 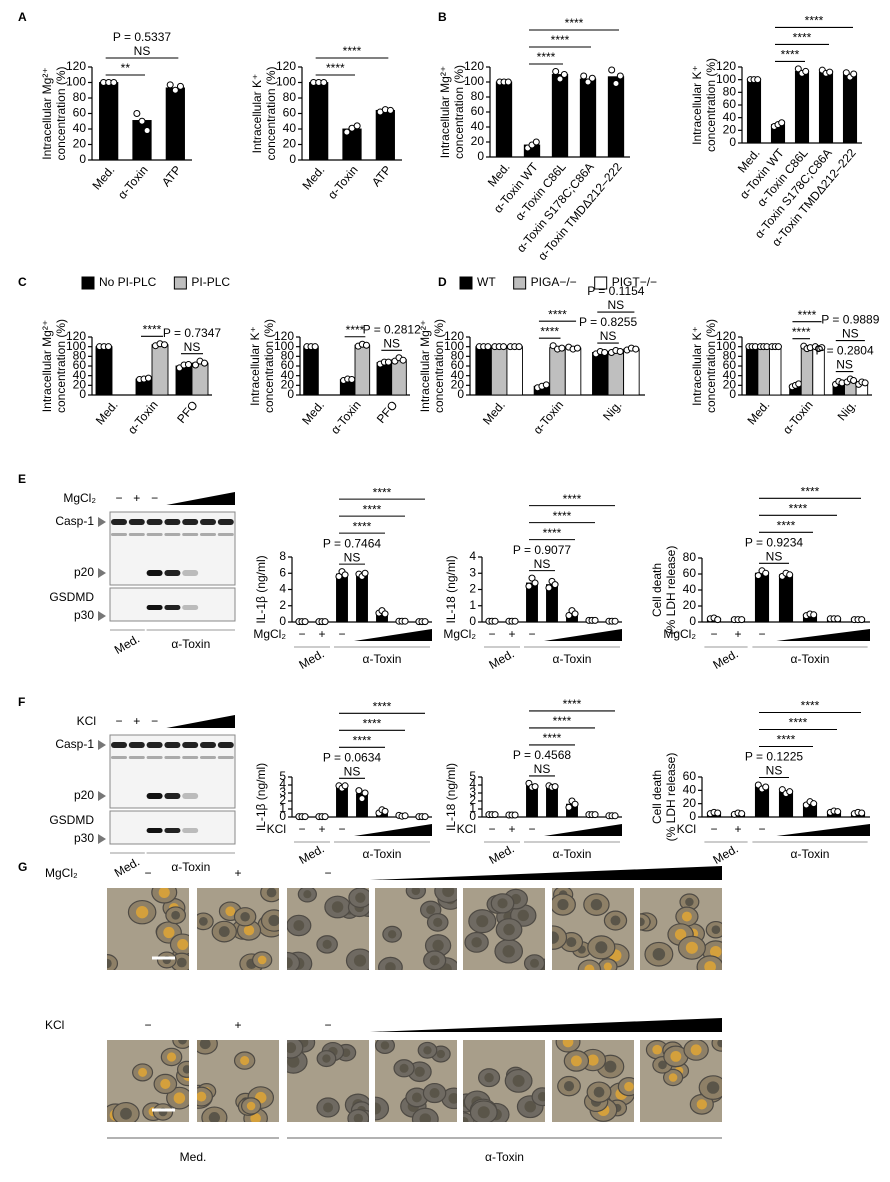 I want to click on y-axis-label: (% LDH release), so click(x=671, y=797).